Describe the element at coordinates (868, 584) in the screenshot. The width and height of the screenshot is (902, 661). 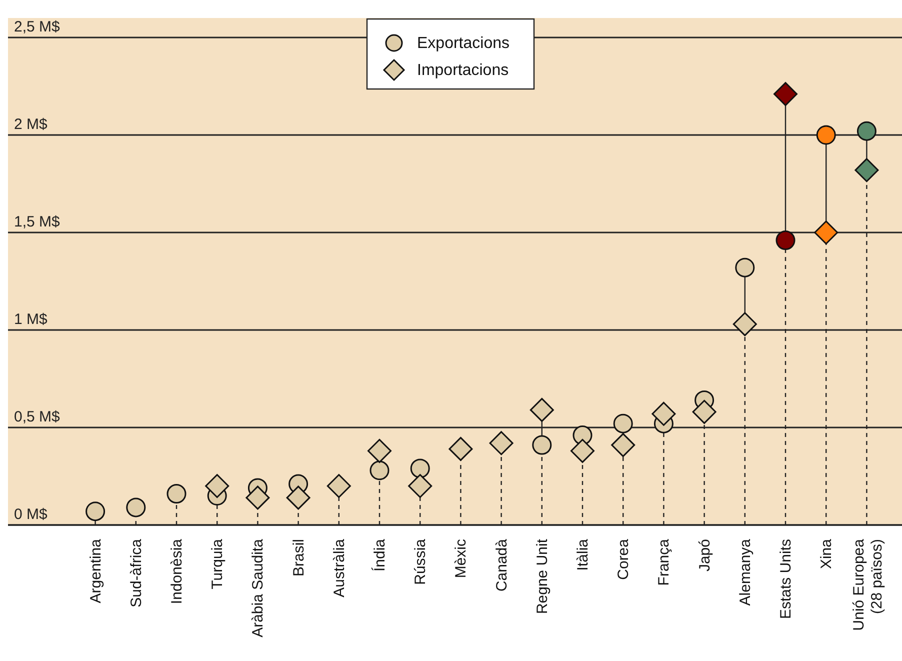
I see `x-tick-label: Unió Europea (28 països)` at that location.